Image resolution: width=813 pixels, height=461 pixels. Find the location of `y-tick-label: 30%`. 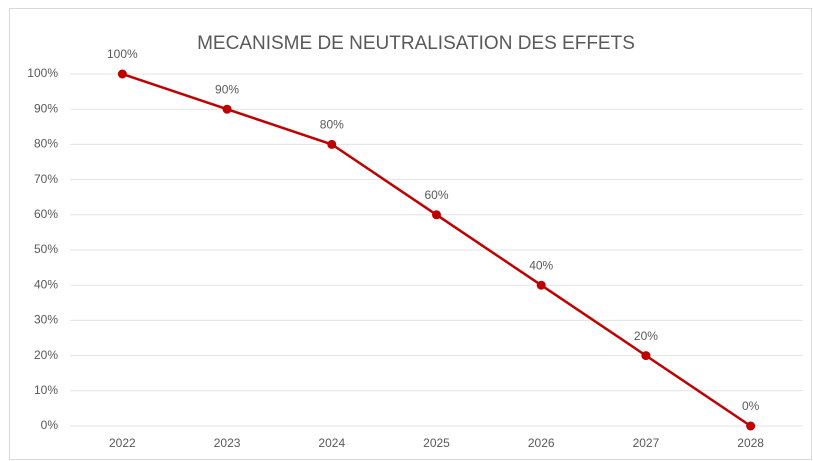

y-tick-label: 30% is located at coordinates (46, 320).